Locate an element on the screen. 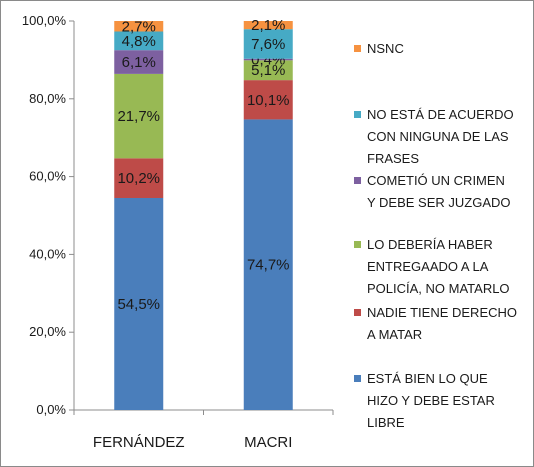 This screenshot has width=534, height=467. legend-label: Y DEBE SER JUZGADO is located at coordinates (439, 202).